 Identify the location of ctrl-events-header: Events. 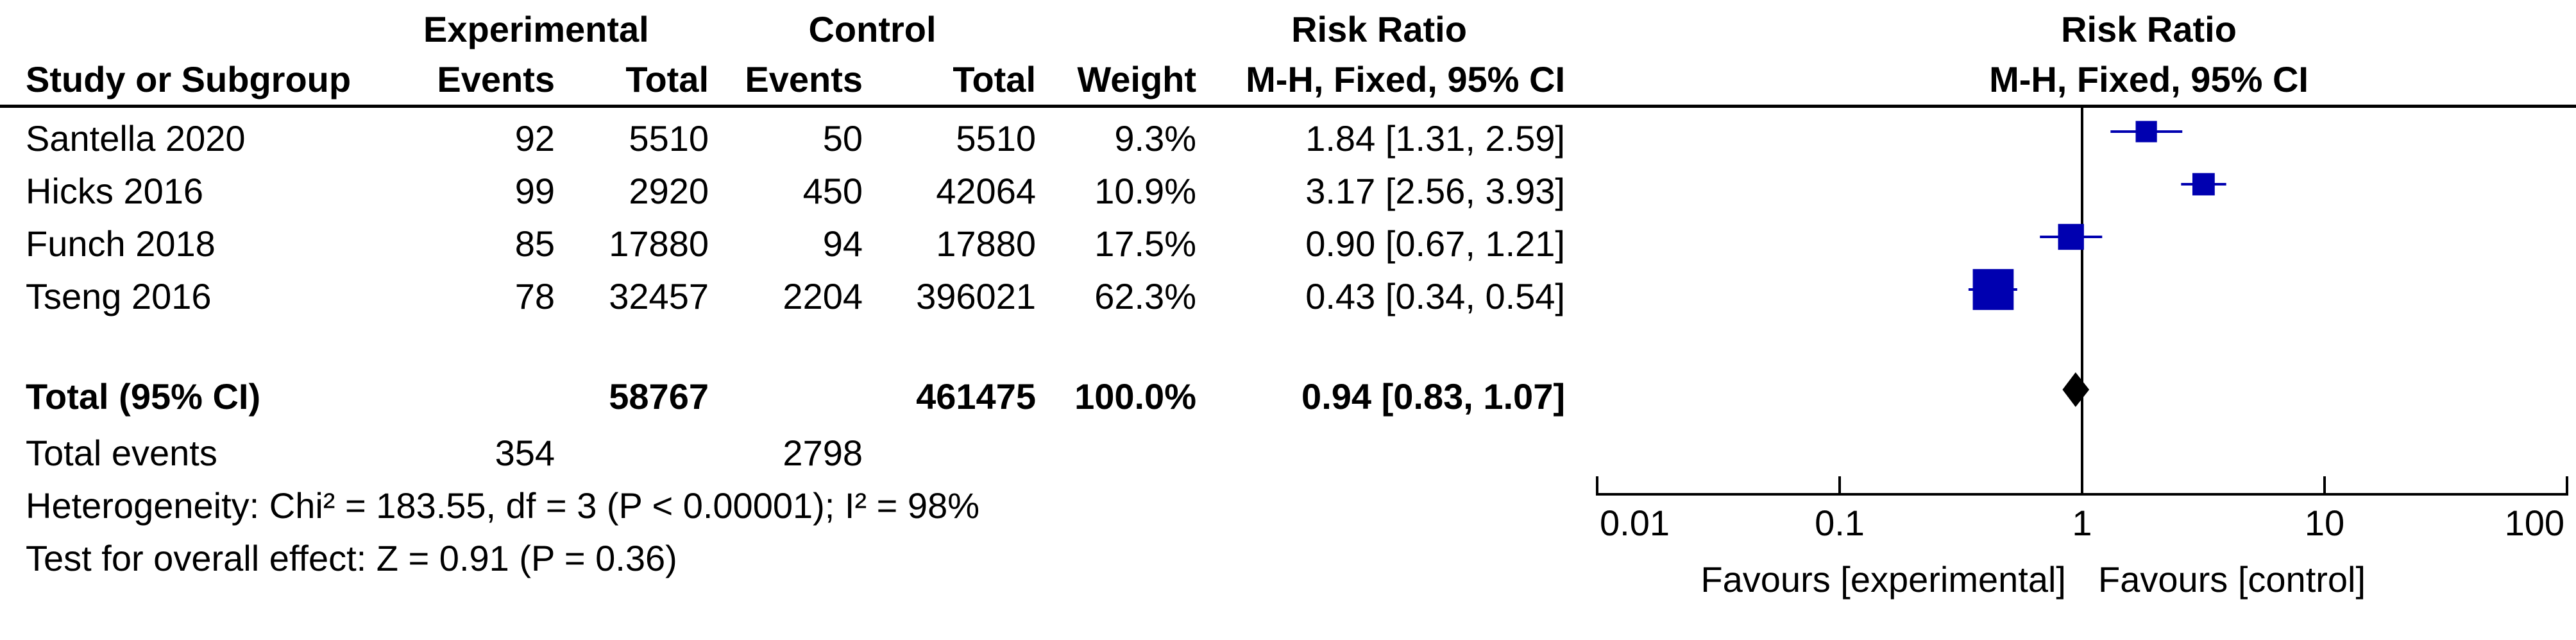
(804, 79).